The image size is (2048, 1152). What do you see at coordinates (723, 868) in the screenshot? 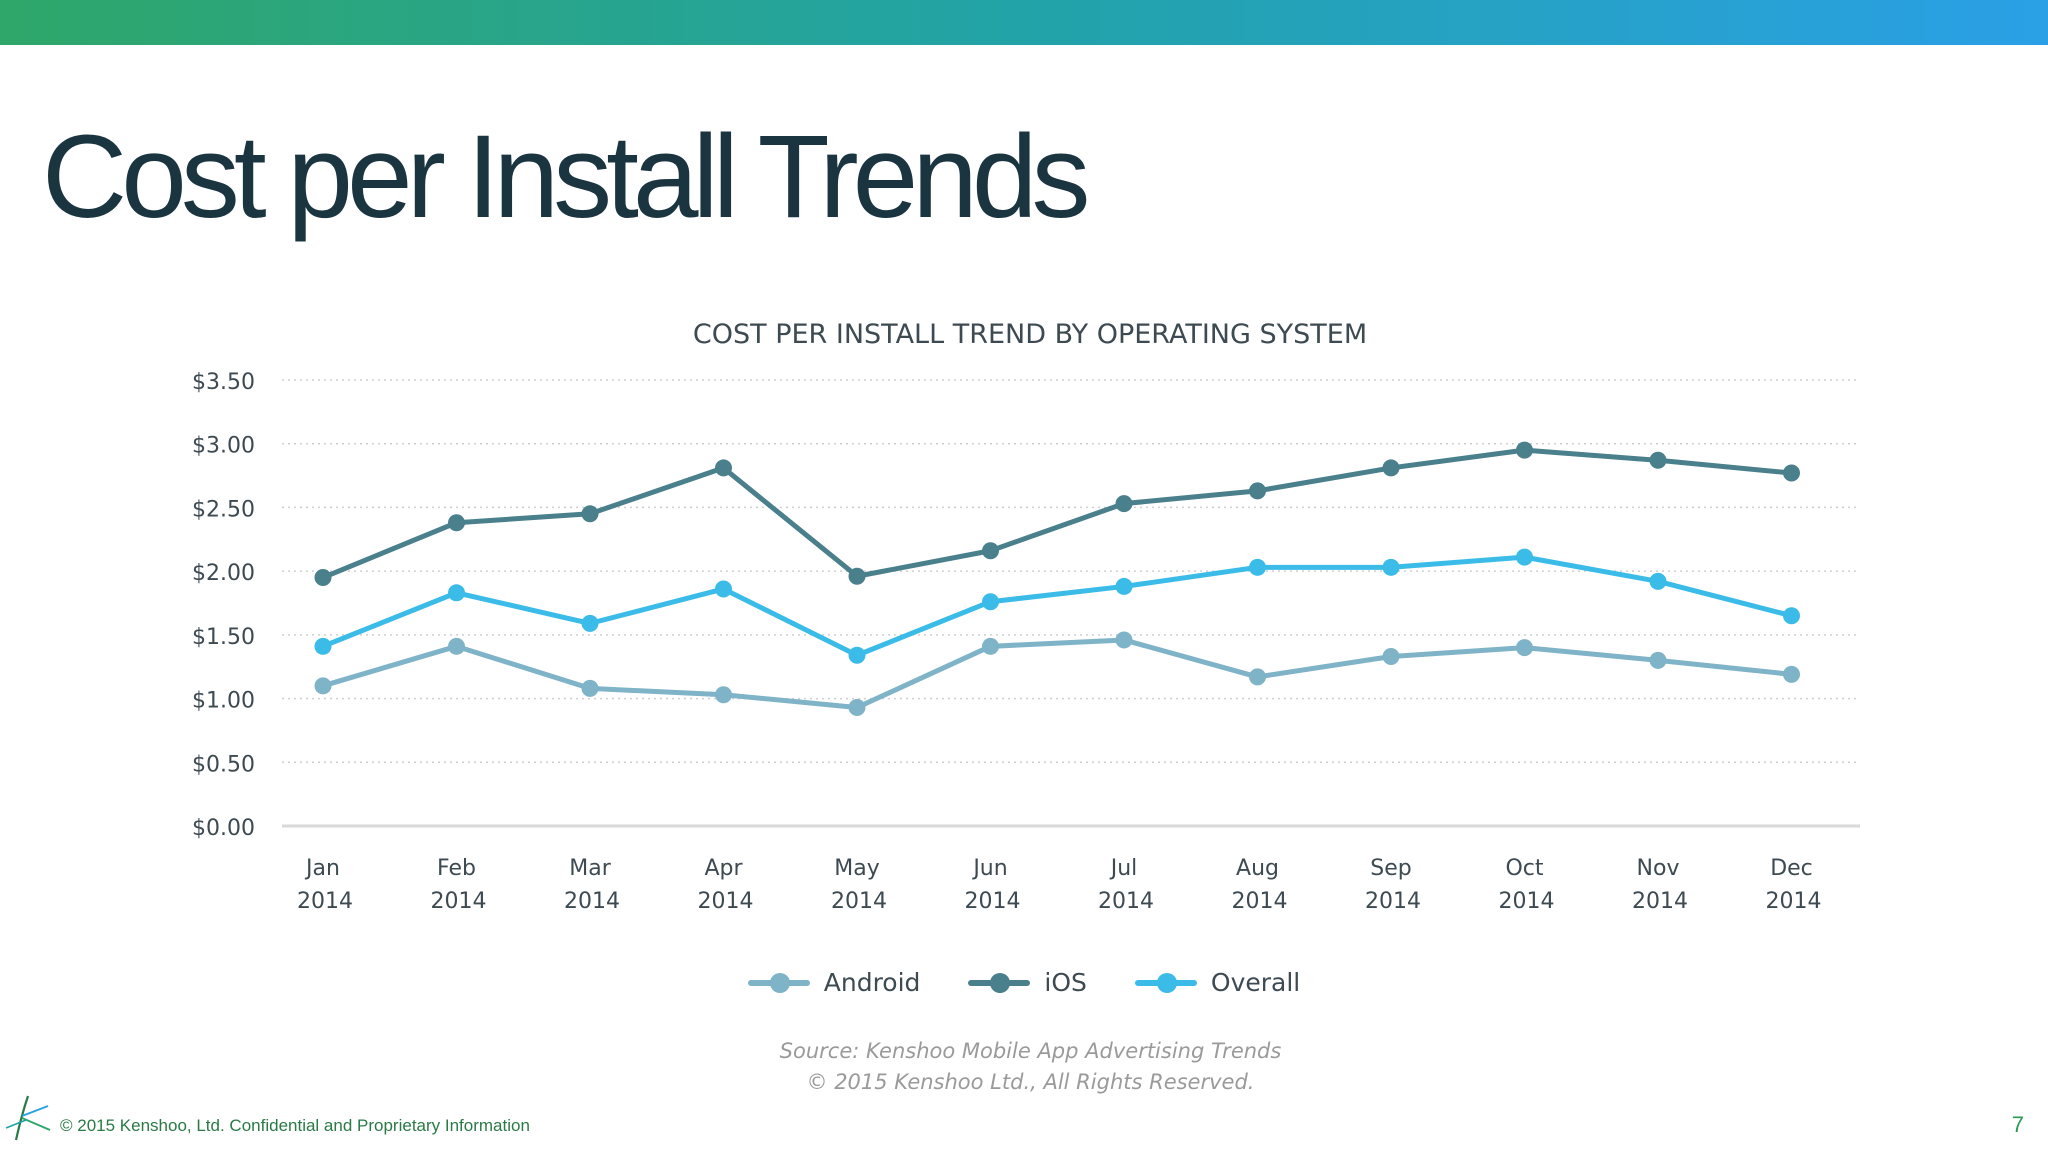
I see `x-tick-month: Apr` at bounding box center [723, 868].